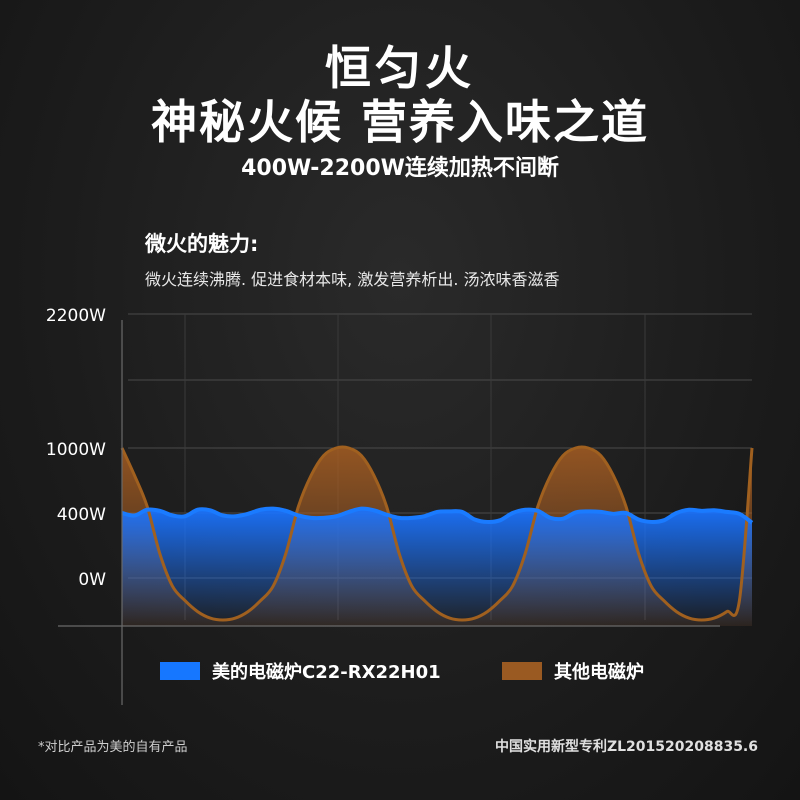 Image resolution: width=800 pixels, height=800 pixels. What do you see at coordinates (399, 122) in the screenshot?
I see `headline-subtitle: 神秘火候 营养入味之道` at bounding box center [399, 122].